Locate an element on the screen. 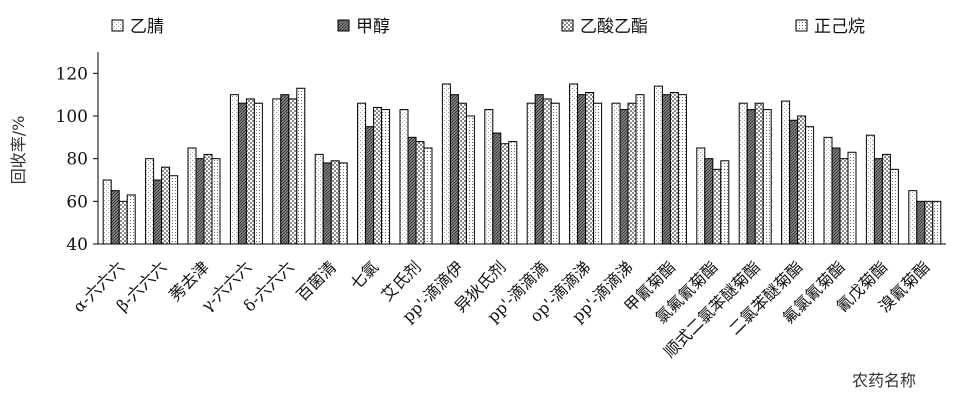 This screenshot has height=408, width=968. y-tick-label: 60 is located at coordinates (77, 202).